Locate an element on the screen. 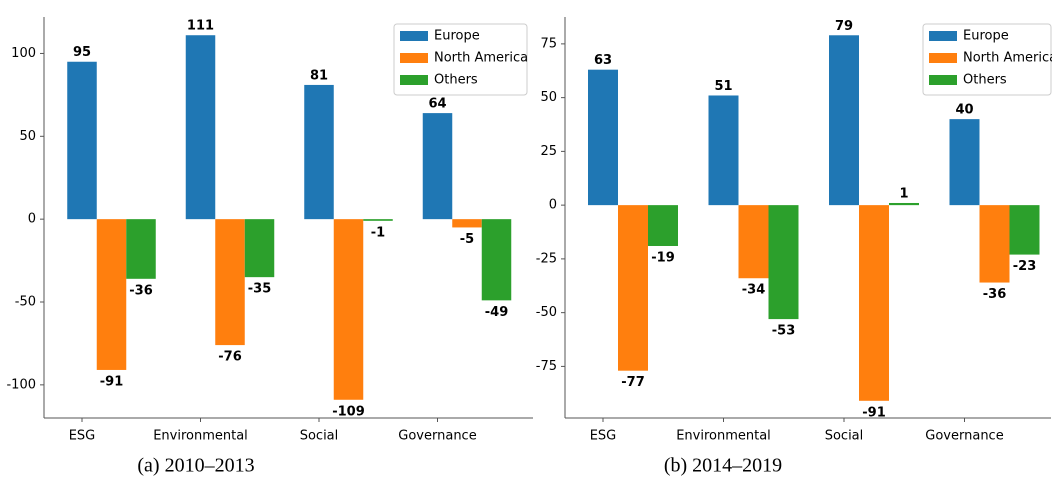 This screenshot has height=487, width=1052. value-label: 111 is located at coordinates (200, 26).